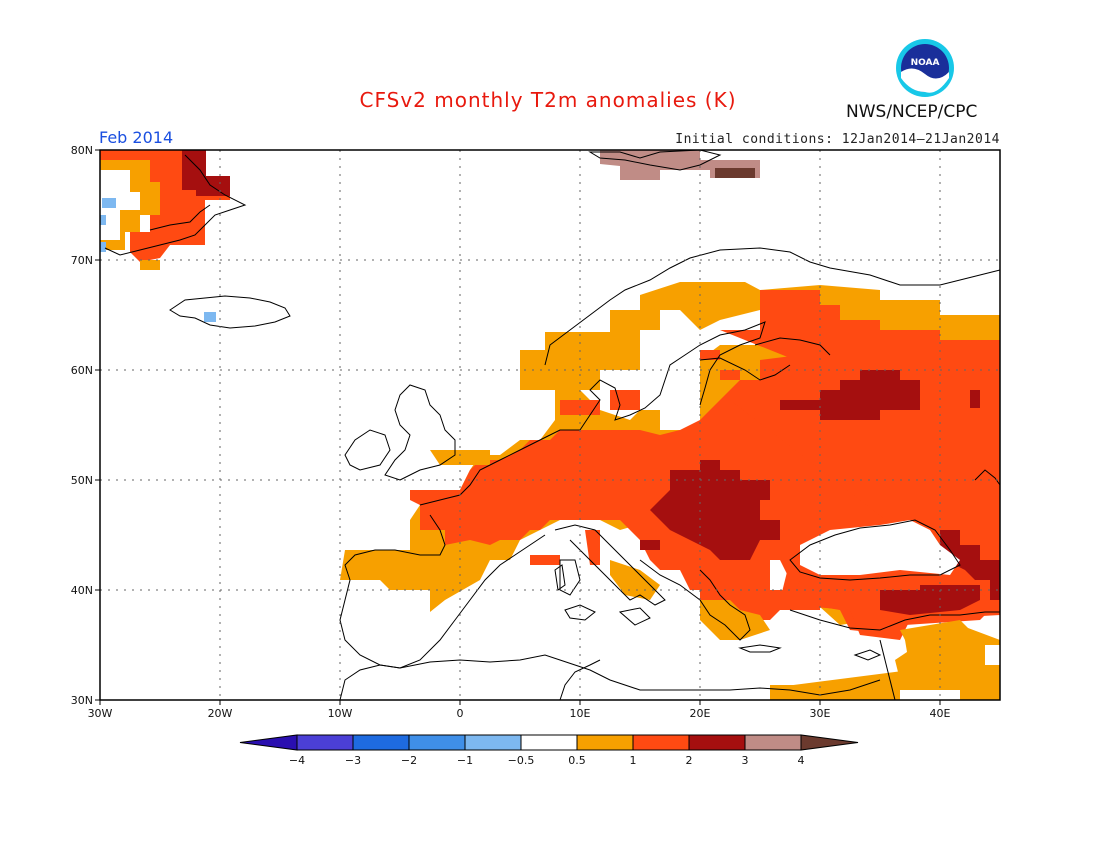  I want to click on lon-tick-label: 20E, so click(700, 713).